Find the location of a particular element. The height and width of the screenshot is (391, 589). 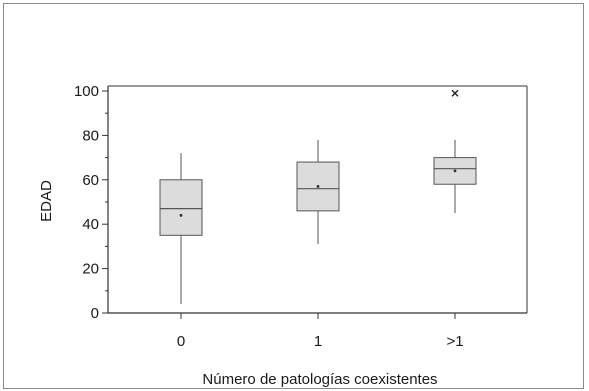

y-tick-label-0: 0 is located at coordinates (95, 313).